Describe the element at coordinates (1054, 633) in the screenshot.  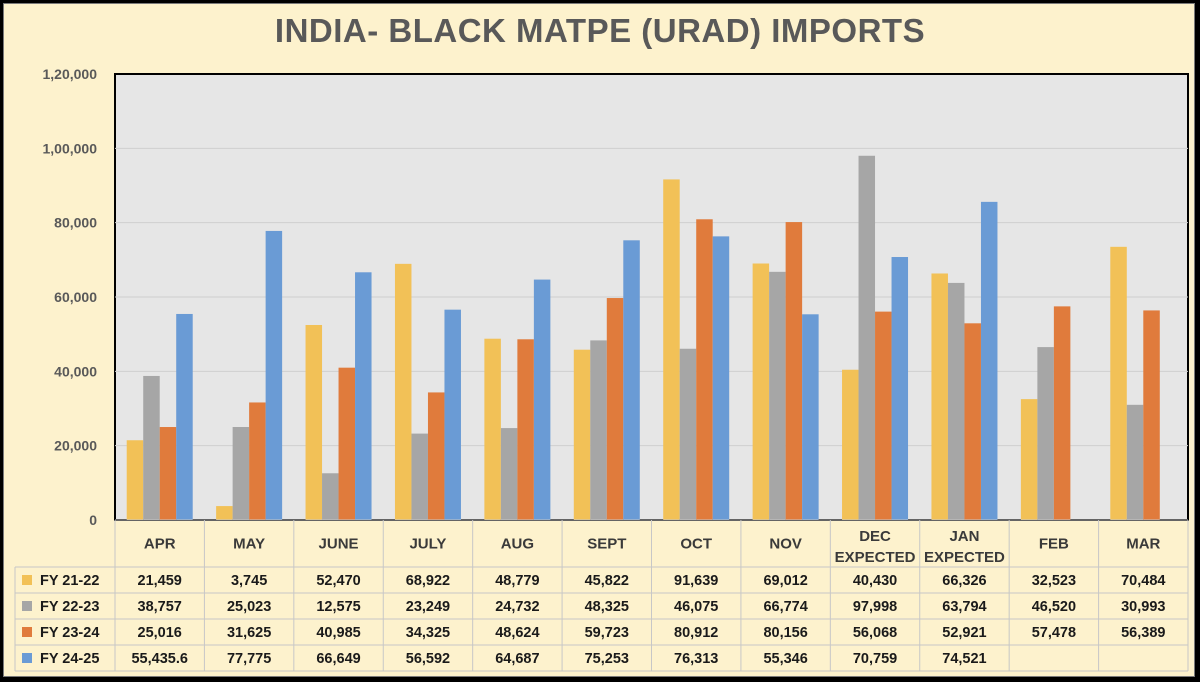
I see `data-label: 57,478` at that location.